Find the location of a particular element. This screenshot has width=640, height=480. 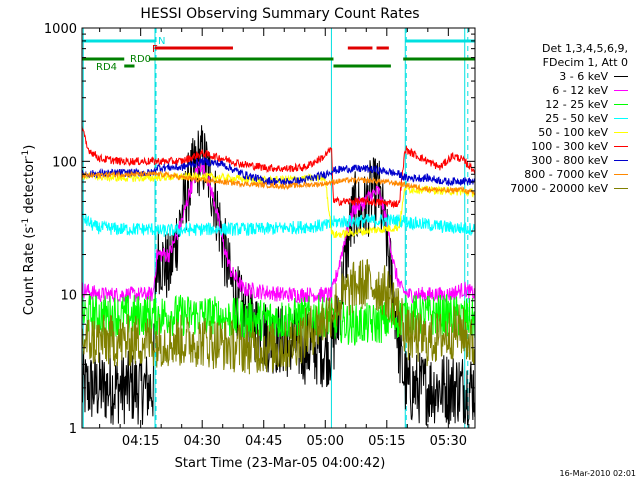

flag-label-n: N is located at coordinates (161, 41).